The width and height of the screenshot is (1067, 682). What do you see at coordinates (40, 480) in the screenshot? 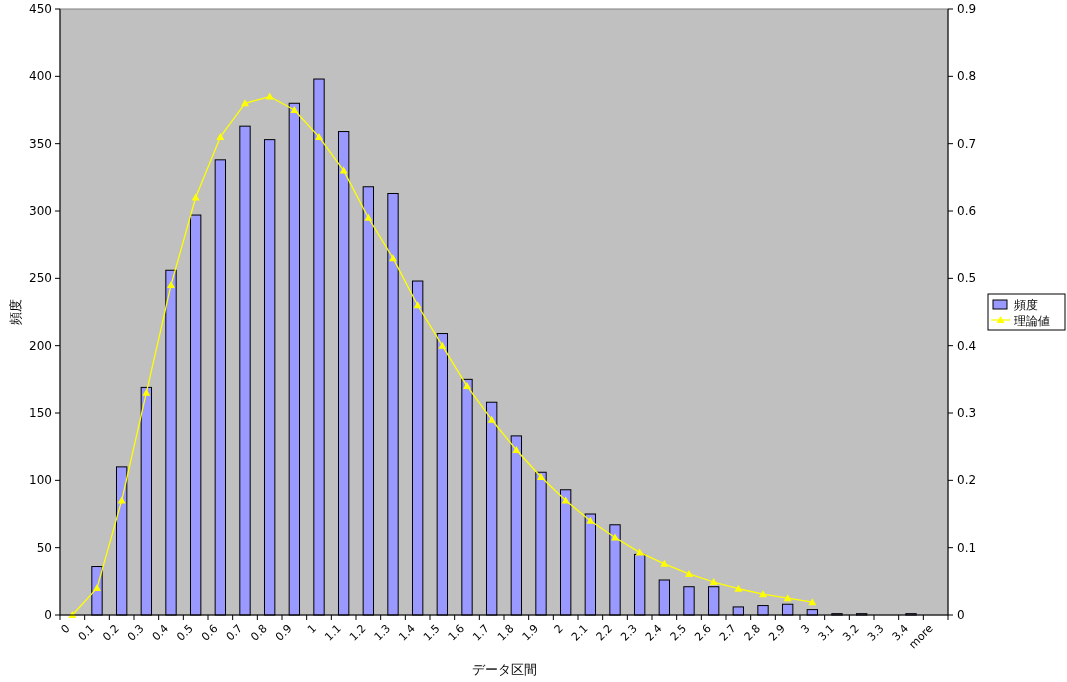
I see `y-tick-label: 100` at bounding box center [40, 480].